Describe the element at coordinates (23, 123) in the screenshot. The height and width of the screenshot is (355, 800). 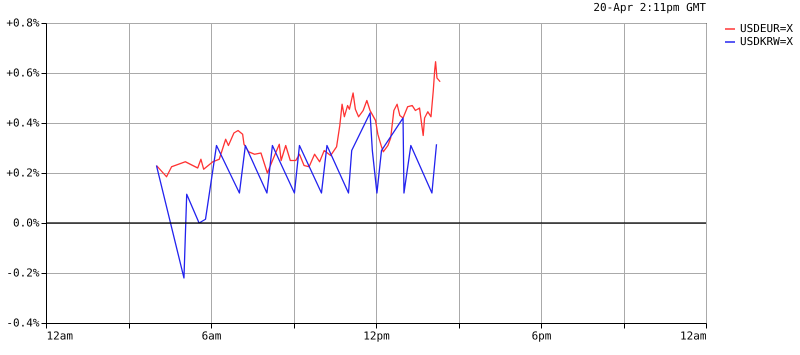
I see `y-tick-label: +0.4%` at that location.